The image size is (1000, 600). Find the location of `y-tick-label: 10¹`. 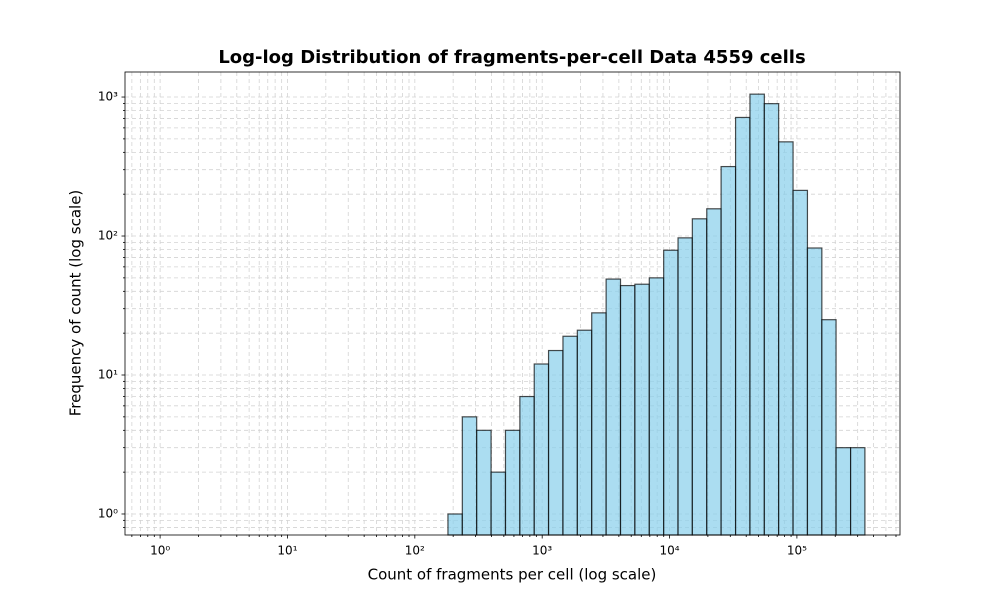

y-tick-label: 10¹ is located at coordinates (108, 375).